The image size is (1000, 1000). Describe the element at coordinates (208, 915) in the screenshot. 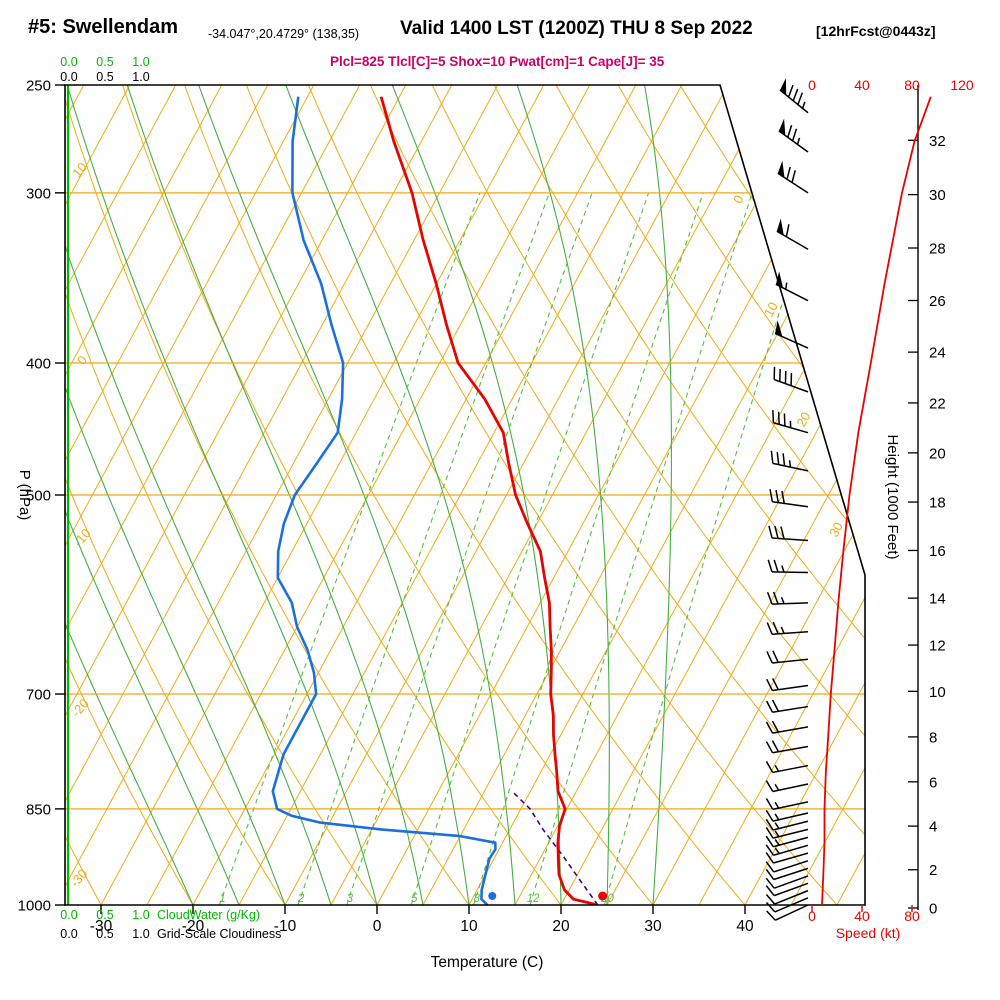

I see `cloudwater-scale-label: CloudWater (g/Kg)` at that location.